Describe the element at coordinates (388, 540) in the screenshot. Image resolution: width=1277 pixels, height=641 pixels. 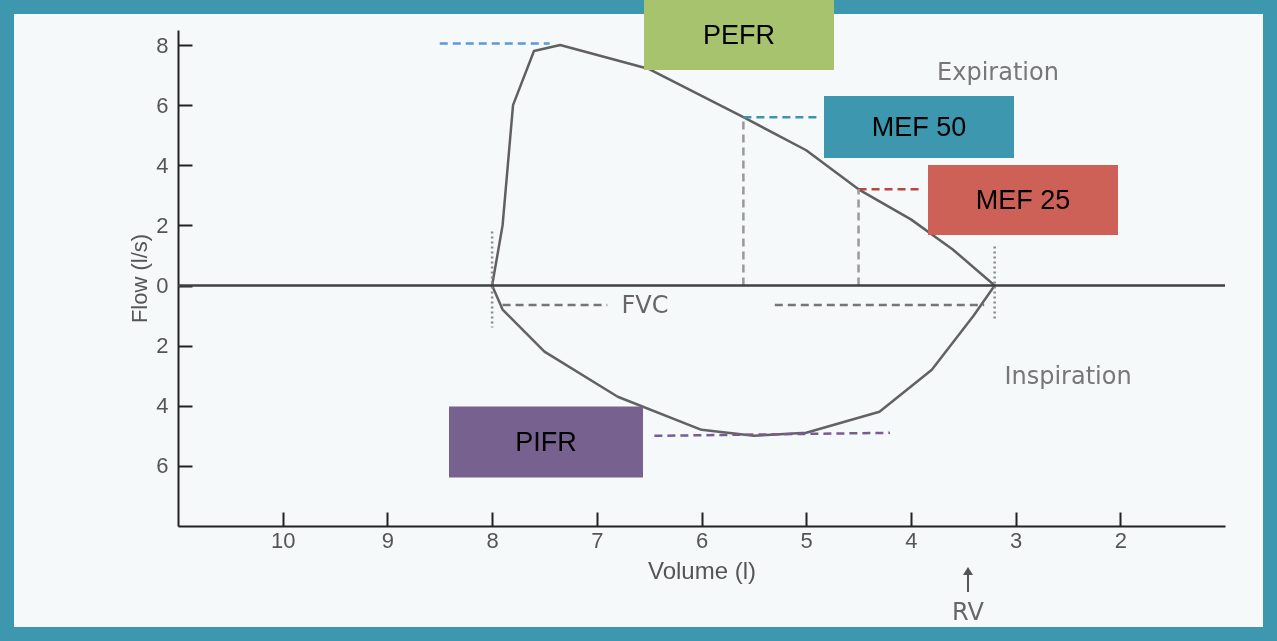
I see `x-tick-label: 9` at that location.